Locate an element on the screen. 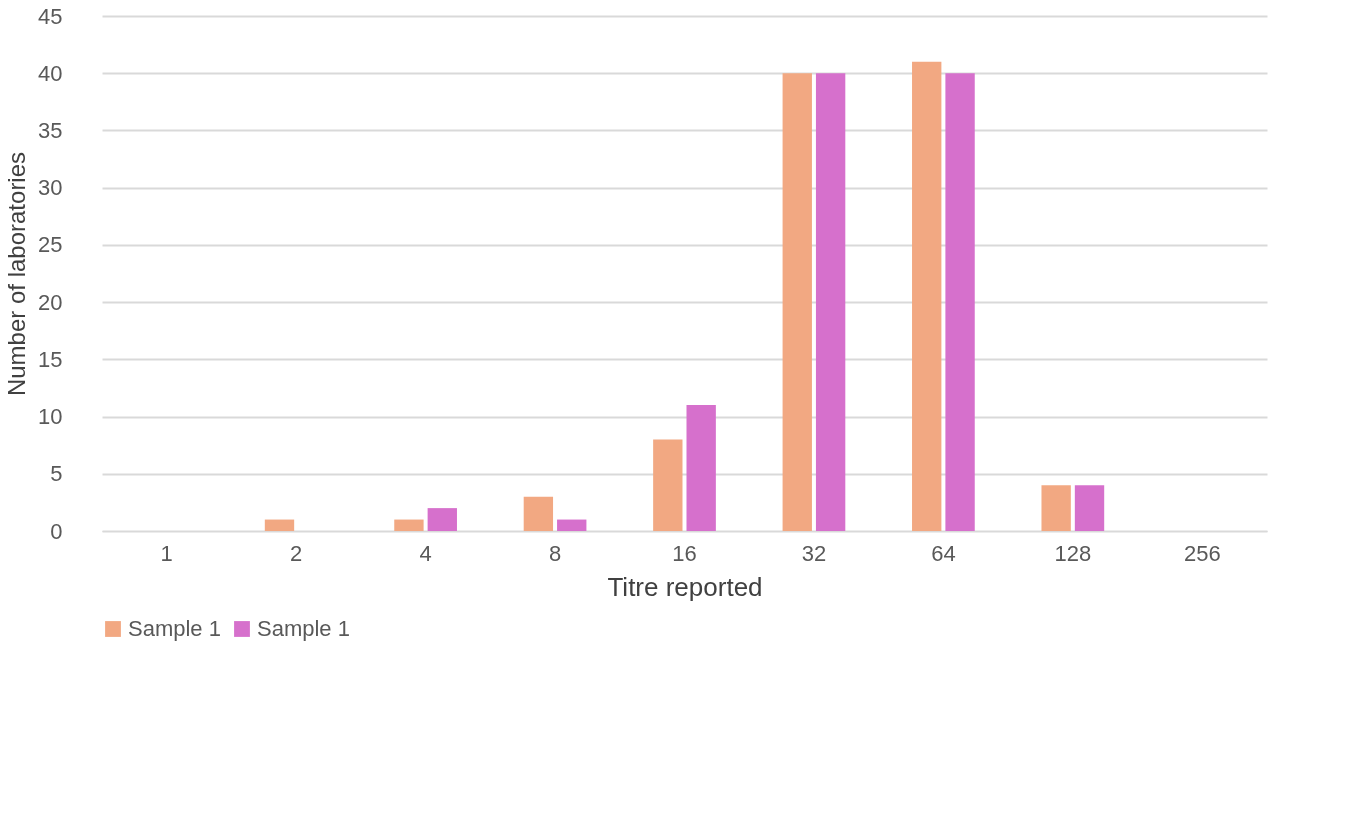  y-tick-label: 40 is located at coordinates (50, 73).